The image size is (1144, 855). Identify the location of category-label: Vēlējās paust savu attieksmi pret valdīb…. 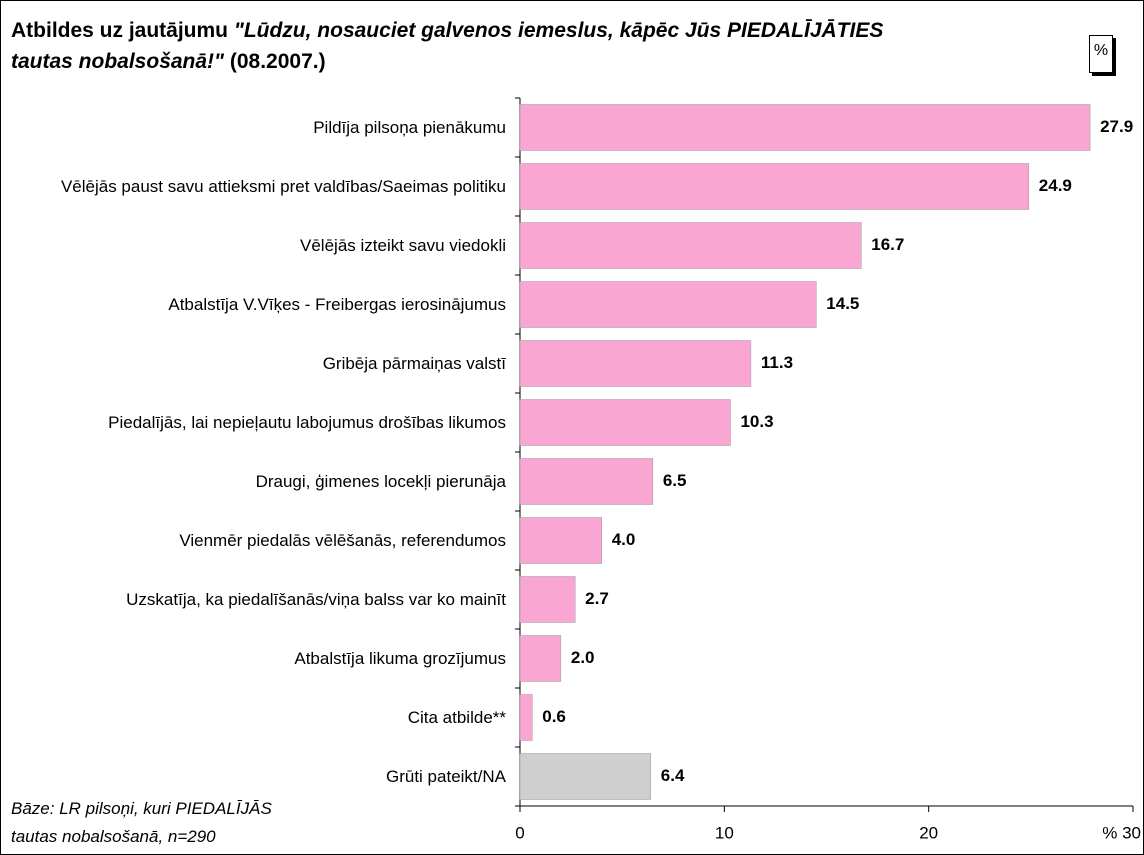
(283, 186).